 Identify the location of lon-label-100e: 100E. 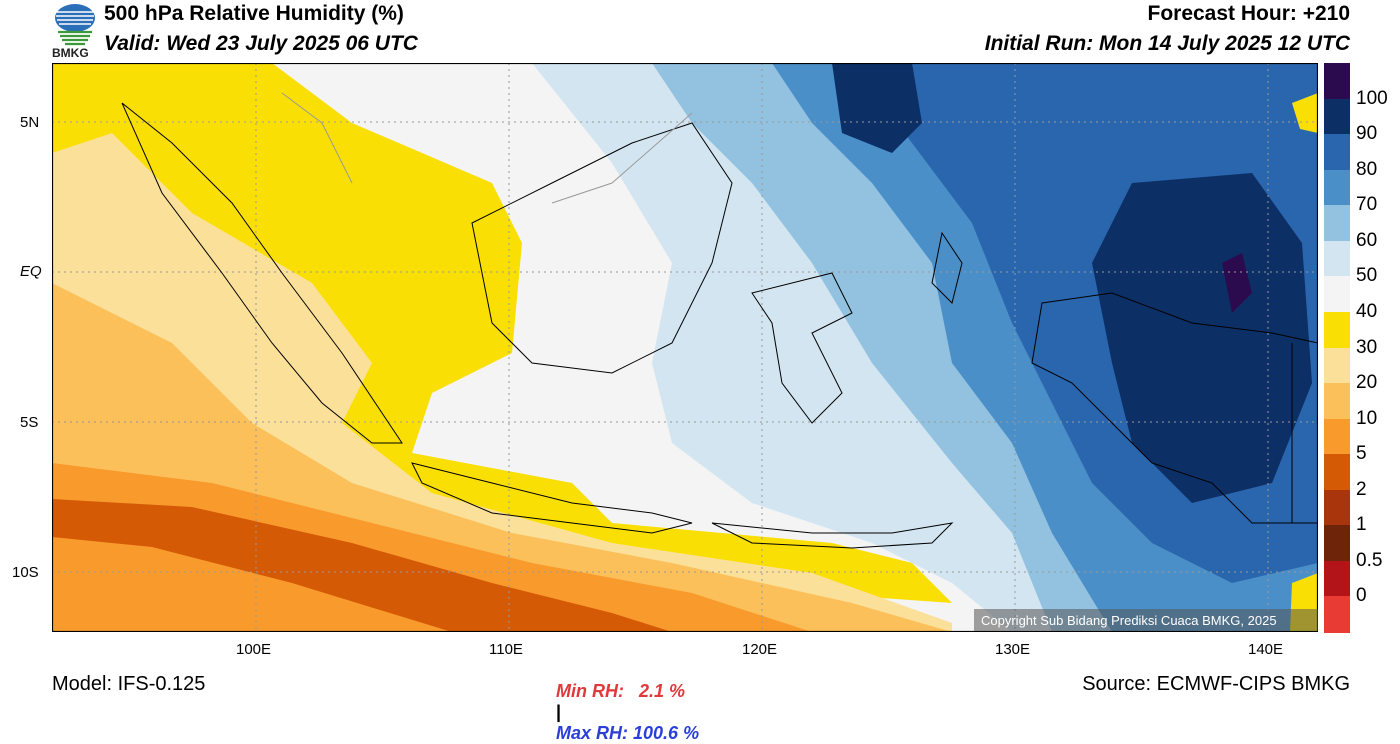
(254, 649).